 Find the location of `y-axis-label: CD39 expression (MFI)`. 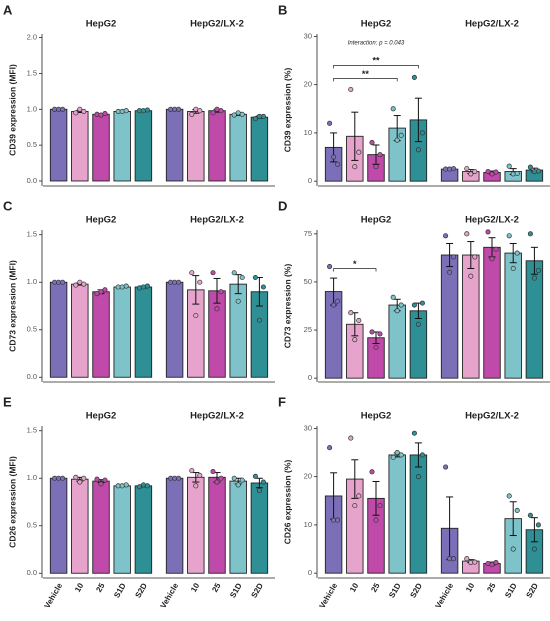

y-axis-label: CD39 expression (MFI) is located at coordinates (12, 110).